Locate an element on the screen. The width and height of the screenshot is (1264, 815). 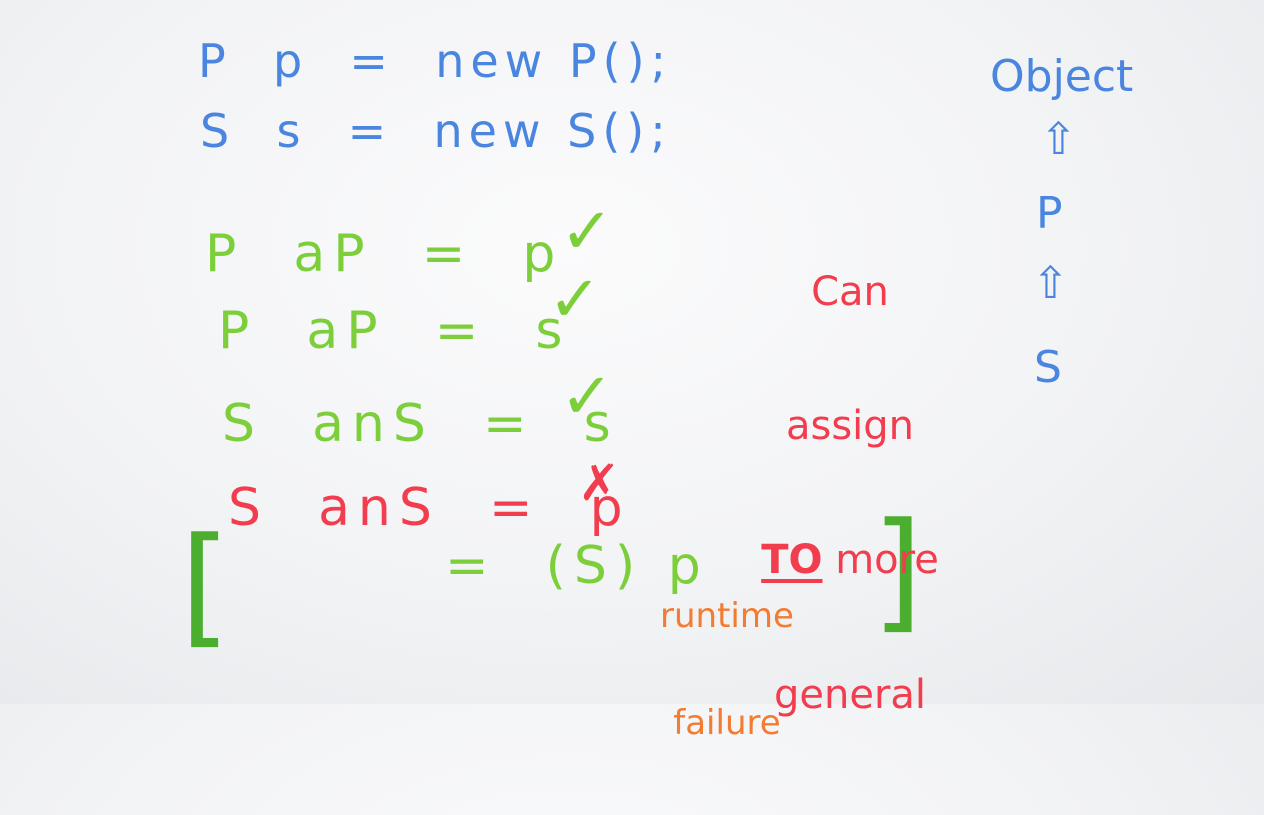
close-bracket: ] is located at coordinates (897, 570).